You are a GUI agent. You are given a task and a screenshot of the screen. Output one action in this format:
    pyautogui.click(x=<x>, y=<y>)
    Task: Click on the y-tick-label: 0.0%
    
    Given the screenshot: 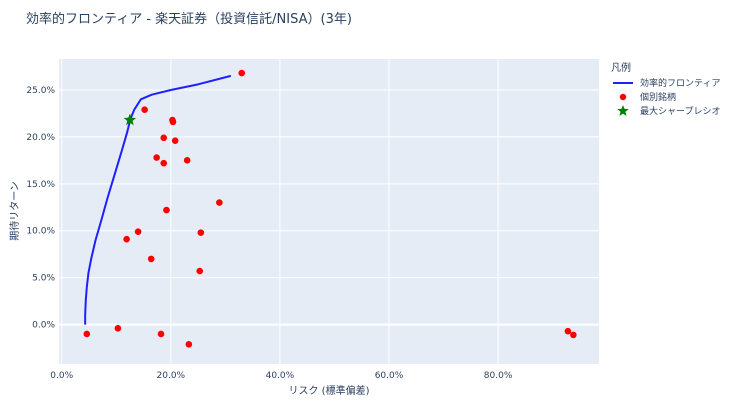 What is the action you would take?
    pyautogui.click(x=43, y=326)
    